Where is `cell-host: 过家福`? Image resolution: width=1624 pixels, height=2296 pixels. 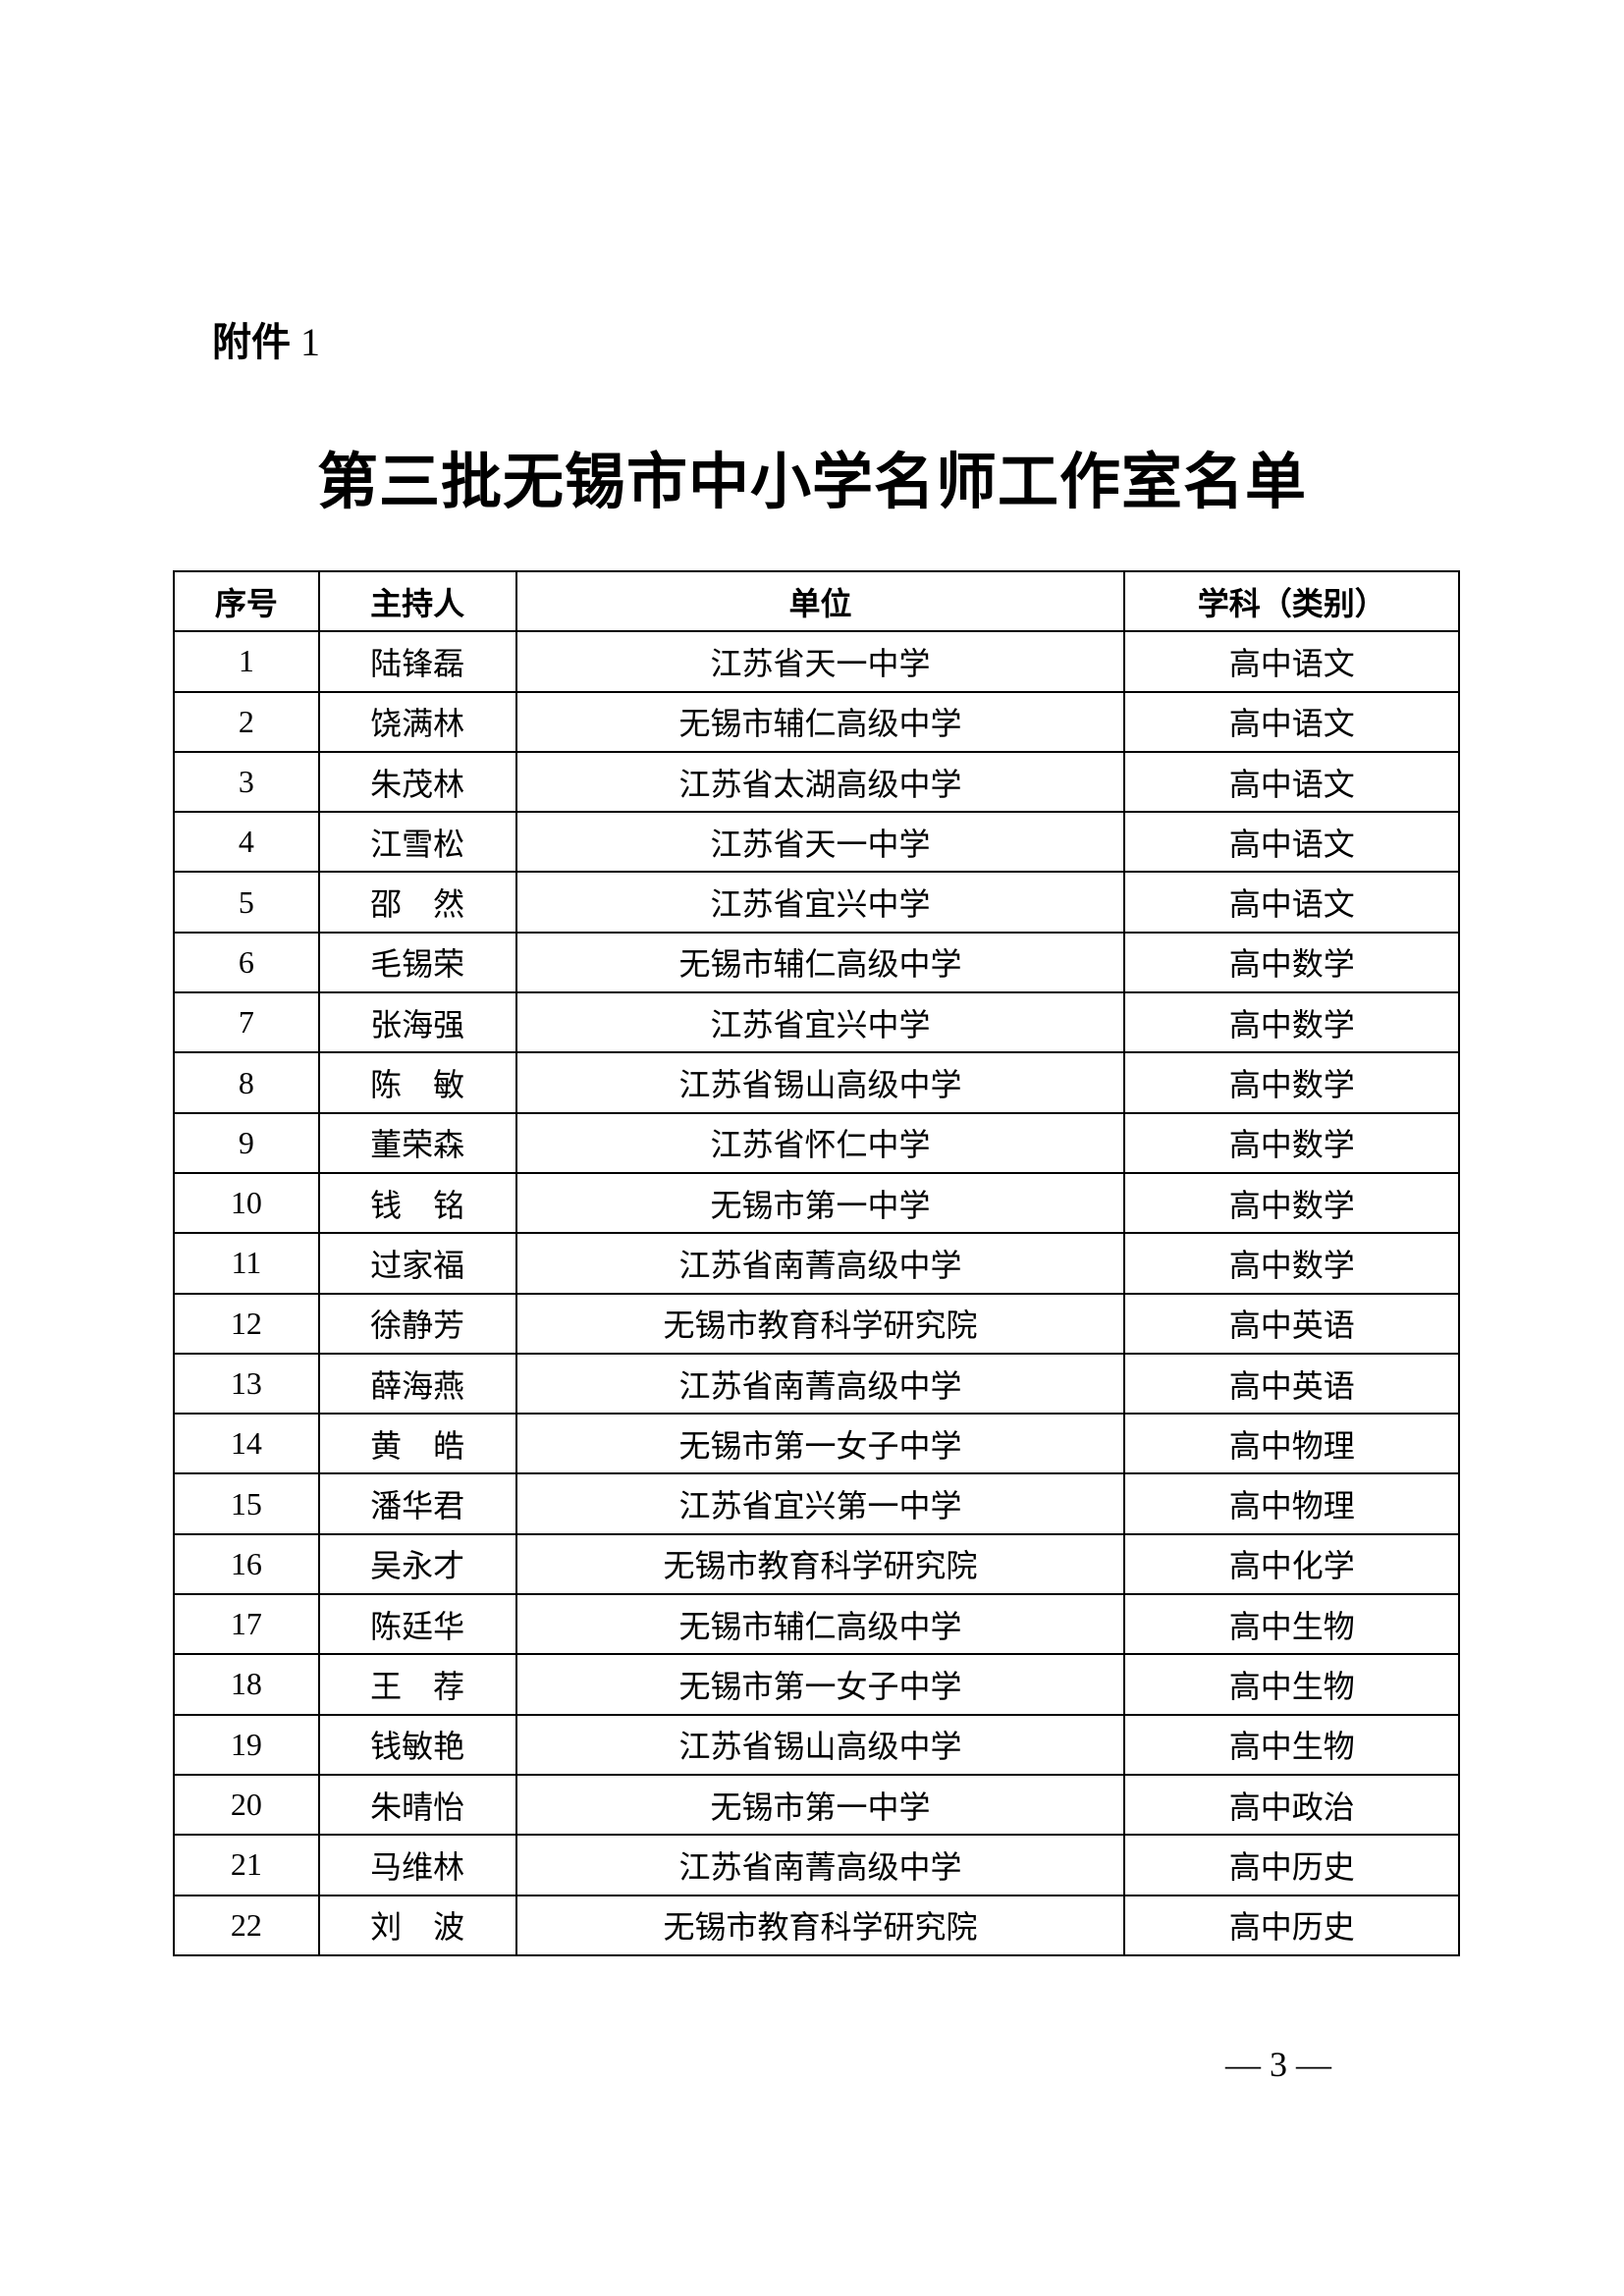
cell-host: 过家福 is located at coordinates (417, 1263).